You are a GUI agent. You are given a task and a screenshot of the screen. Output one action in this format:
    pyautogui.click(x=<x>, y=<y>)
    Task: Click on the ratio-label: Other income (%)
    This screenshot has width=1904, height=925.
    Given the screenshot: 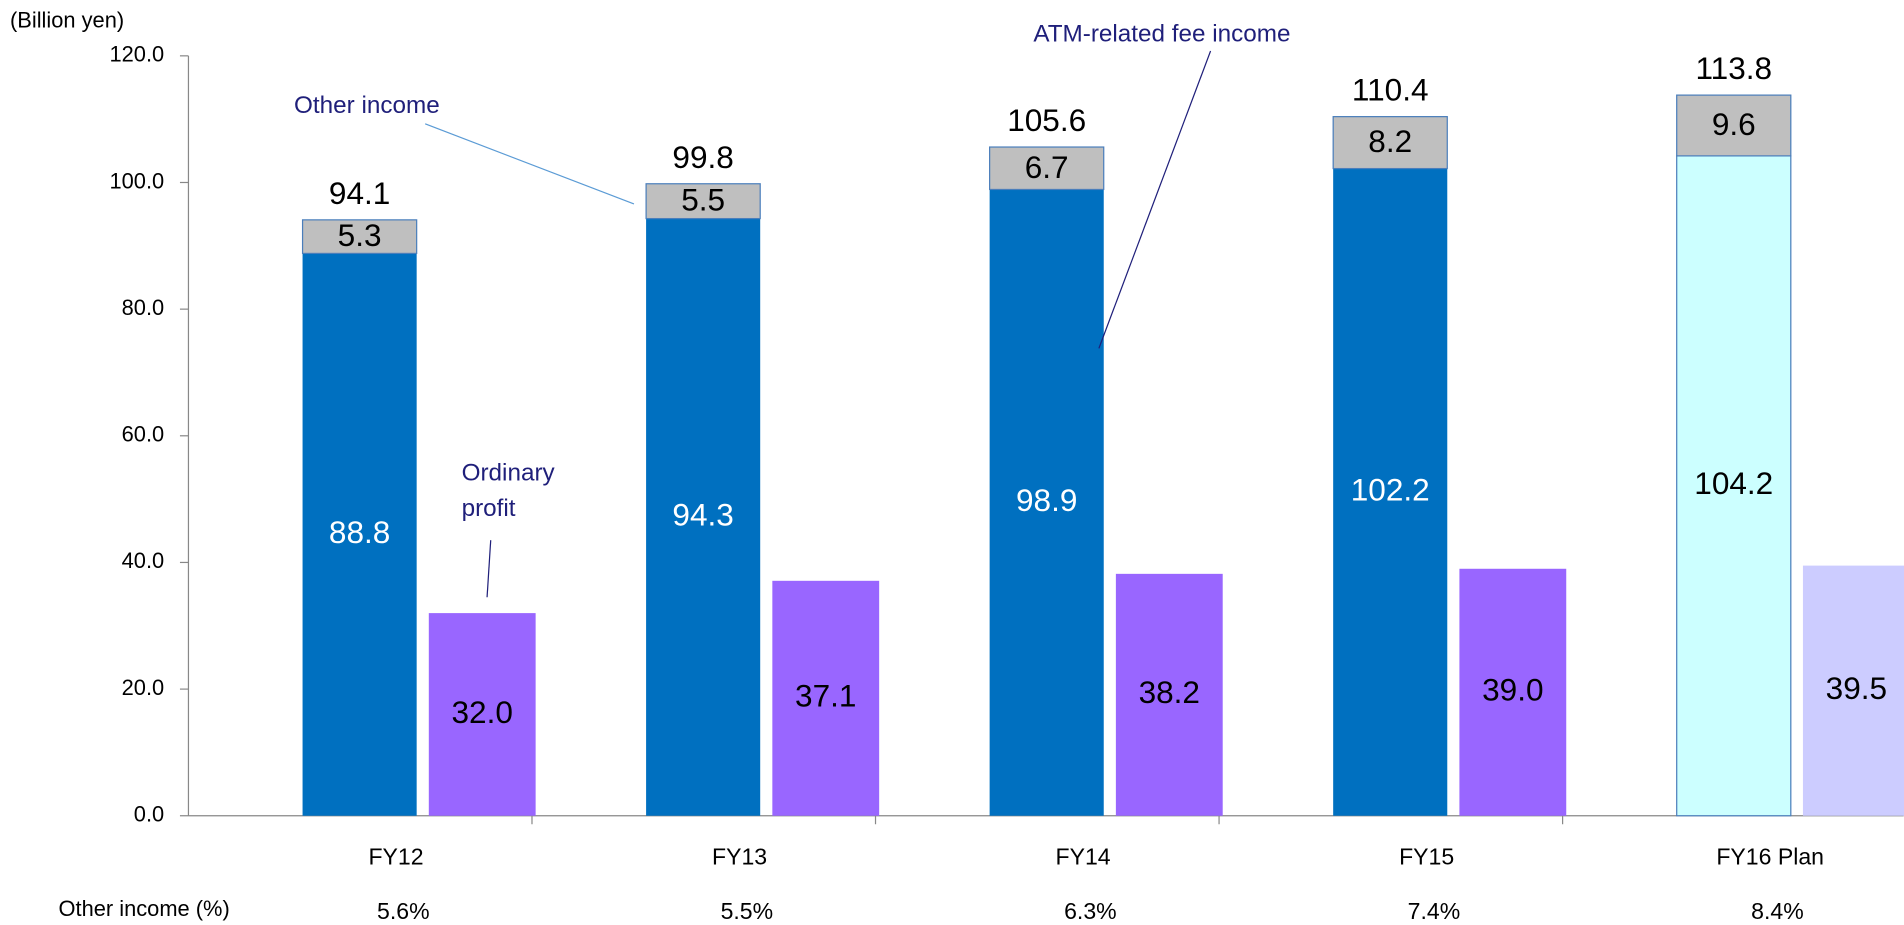 What is the action you would take?
    pyautogui.click(x=144, y=908)
    